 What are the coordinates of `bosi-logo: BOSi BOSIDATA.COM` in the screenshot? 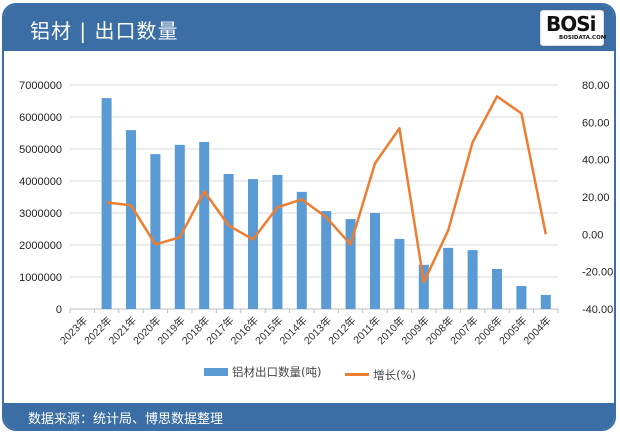 It's located at (573, 28).